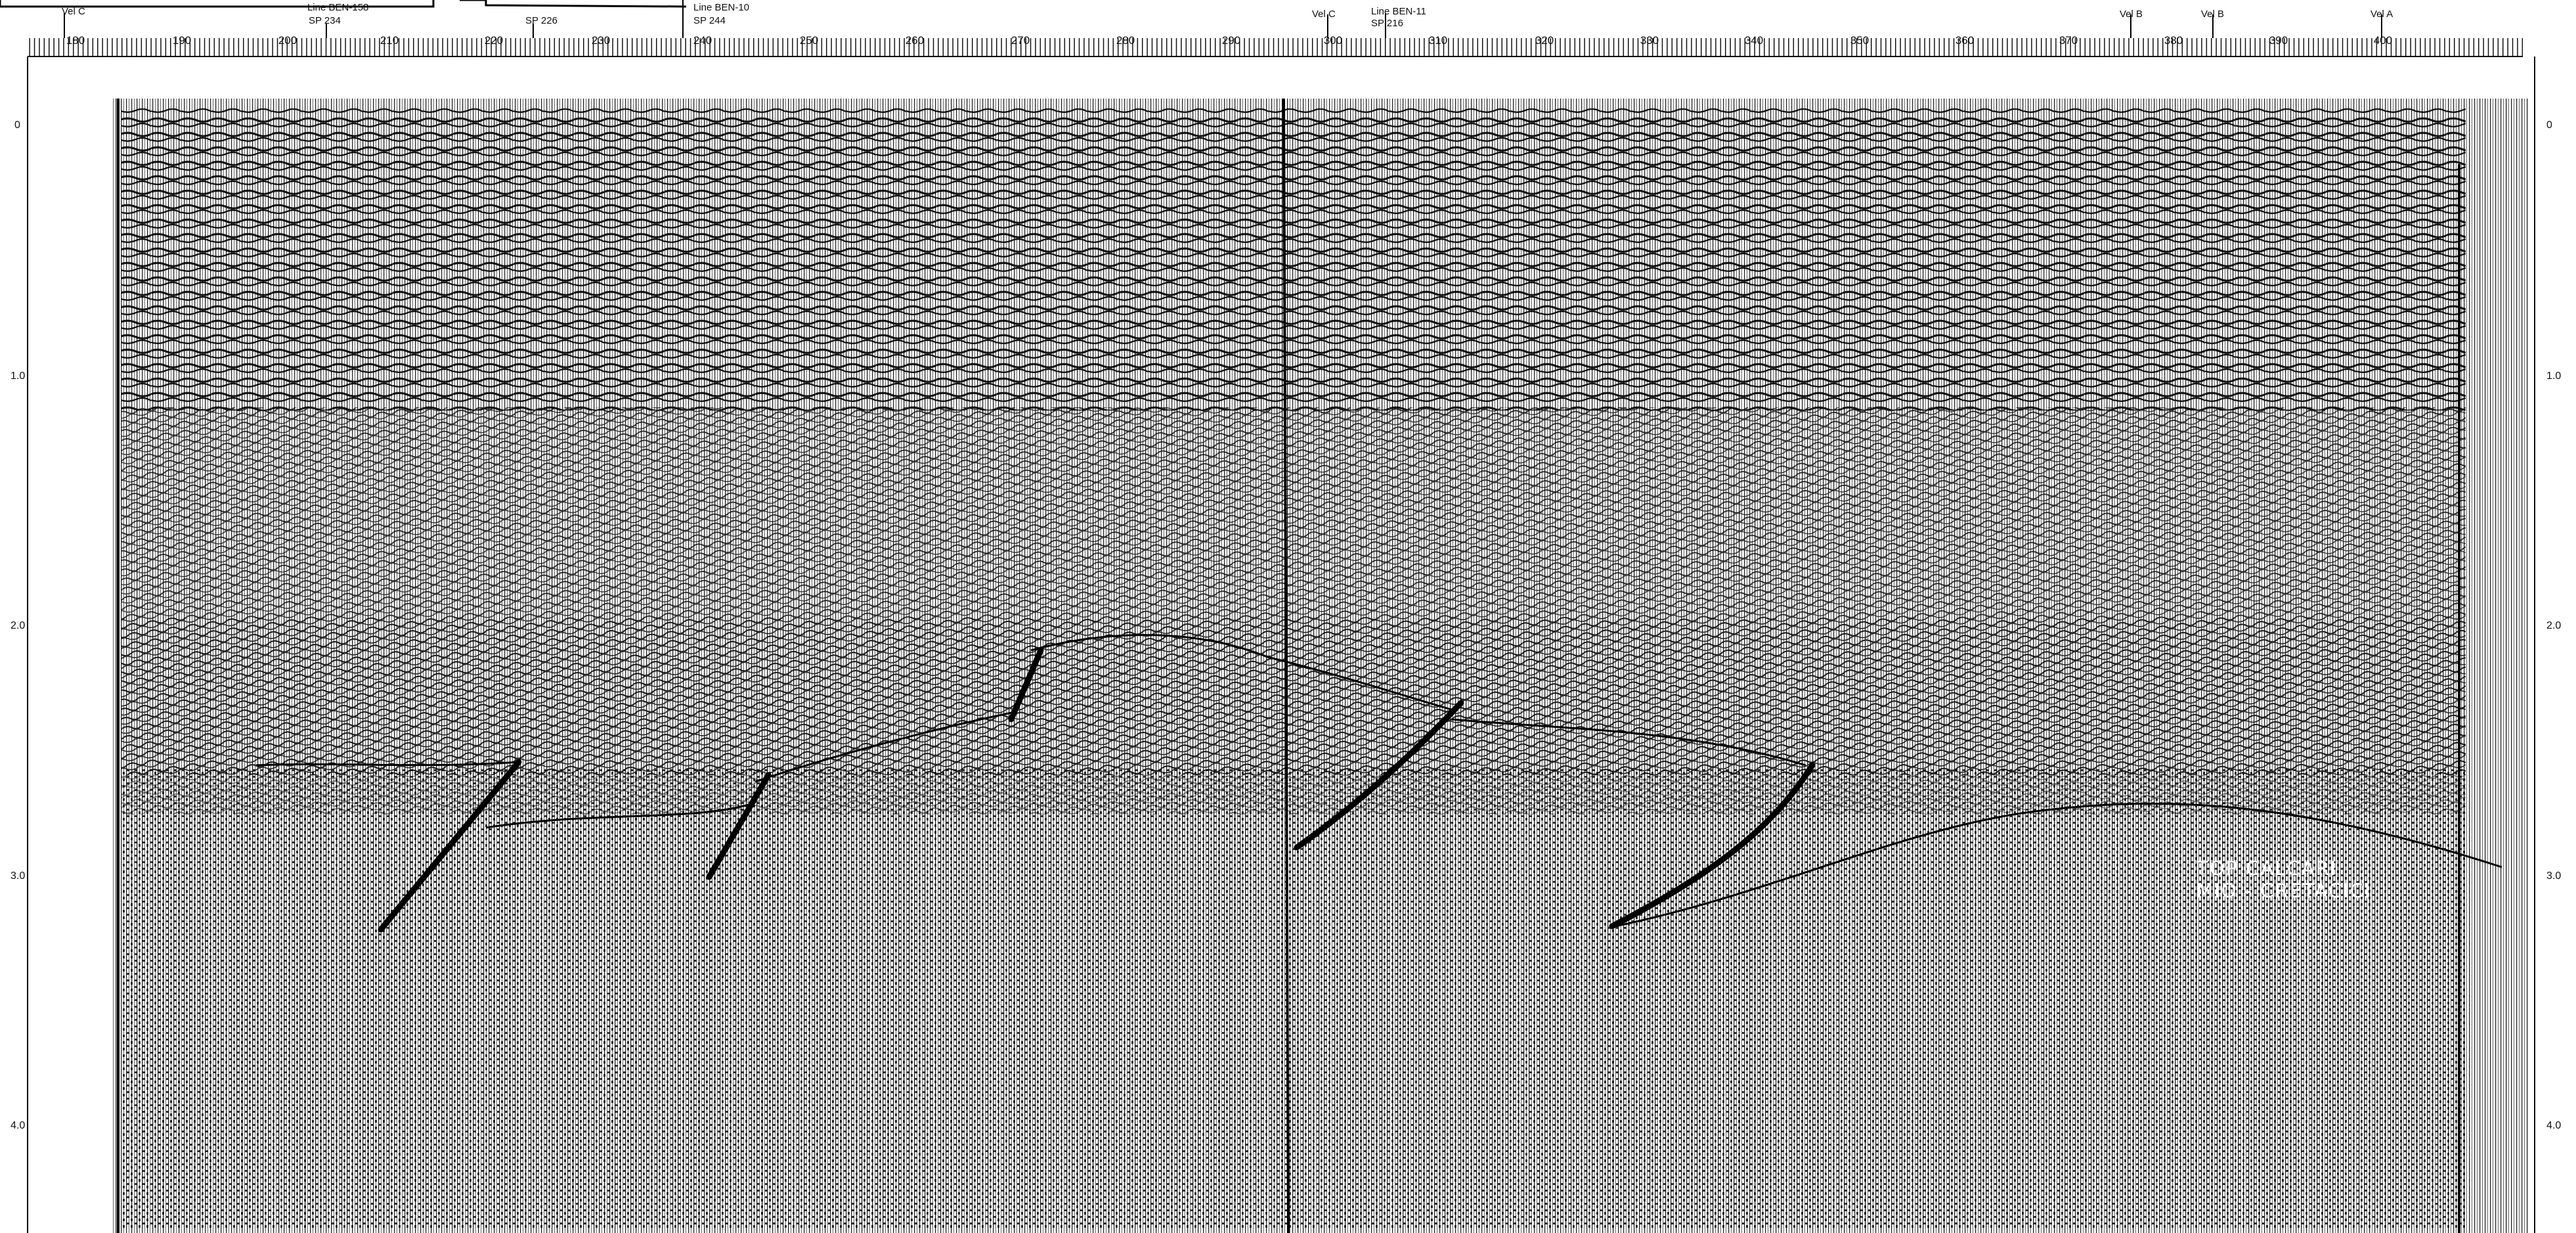  Describe the element at coordinates (1965, 41) in the screenshot. I see `sp-number: 360` at that location.